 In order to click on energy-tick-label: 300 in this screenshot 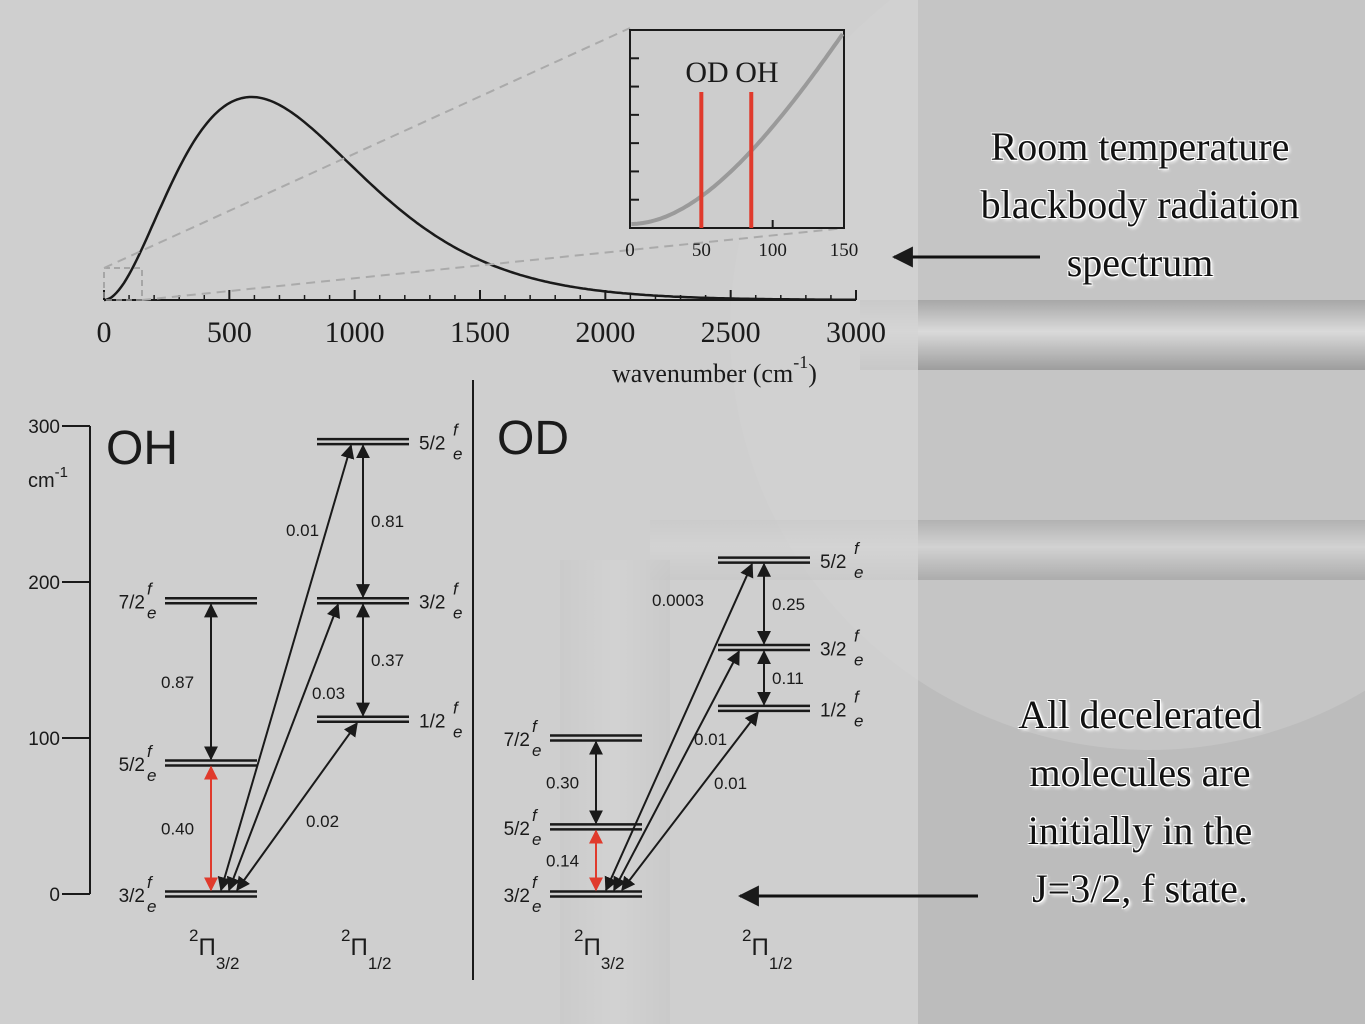, I will do `click(44, 427)`.